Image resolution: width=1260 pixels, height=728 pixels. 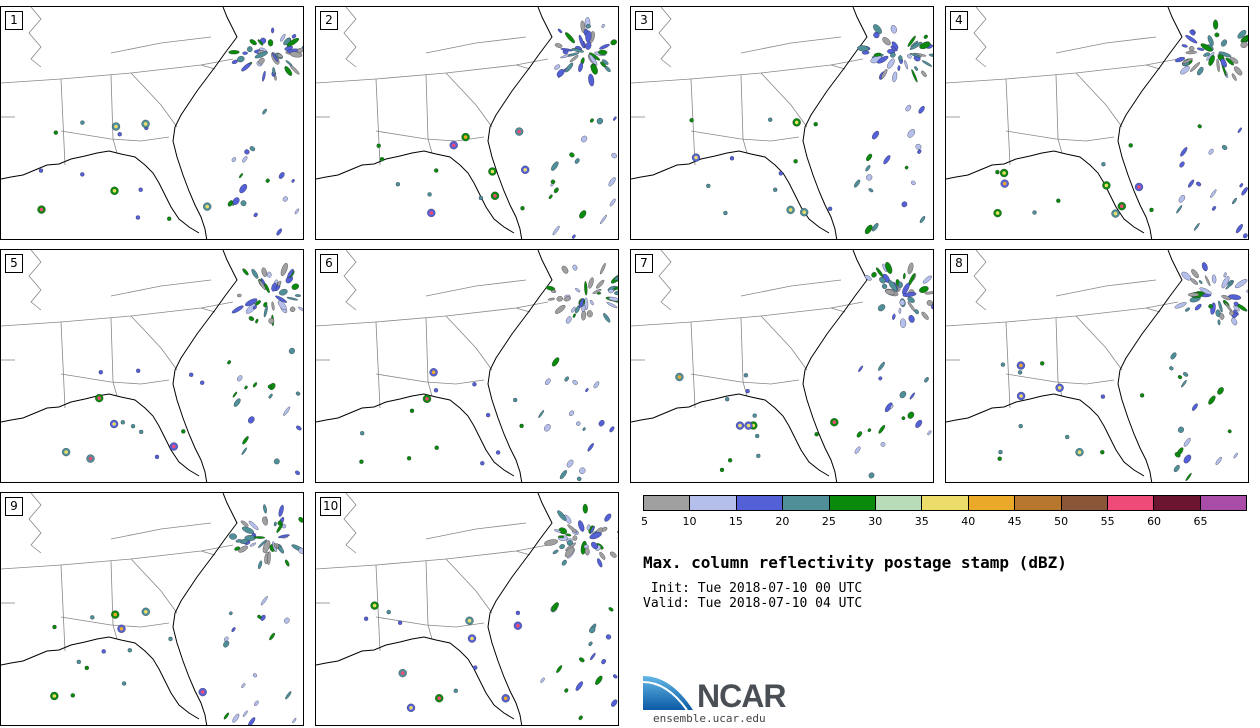 I want to click on colorbar-tick-label: 45, so click(x=1014, y=521).